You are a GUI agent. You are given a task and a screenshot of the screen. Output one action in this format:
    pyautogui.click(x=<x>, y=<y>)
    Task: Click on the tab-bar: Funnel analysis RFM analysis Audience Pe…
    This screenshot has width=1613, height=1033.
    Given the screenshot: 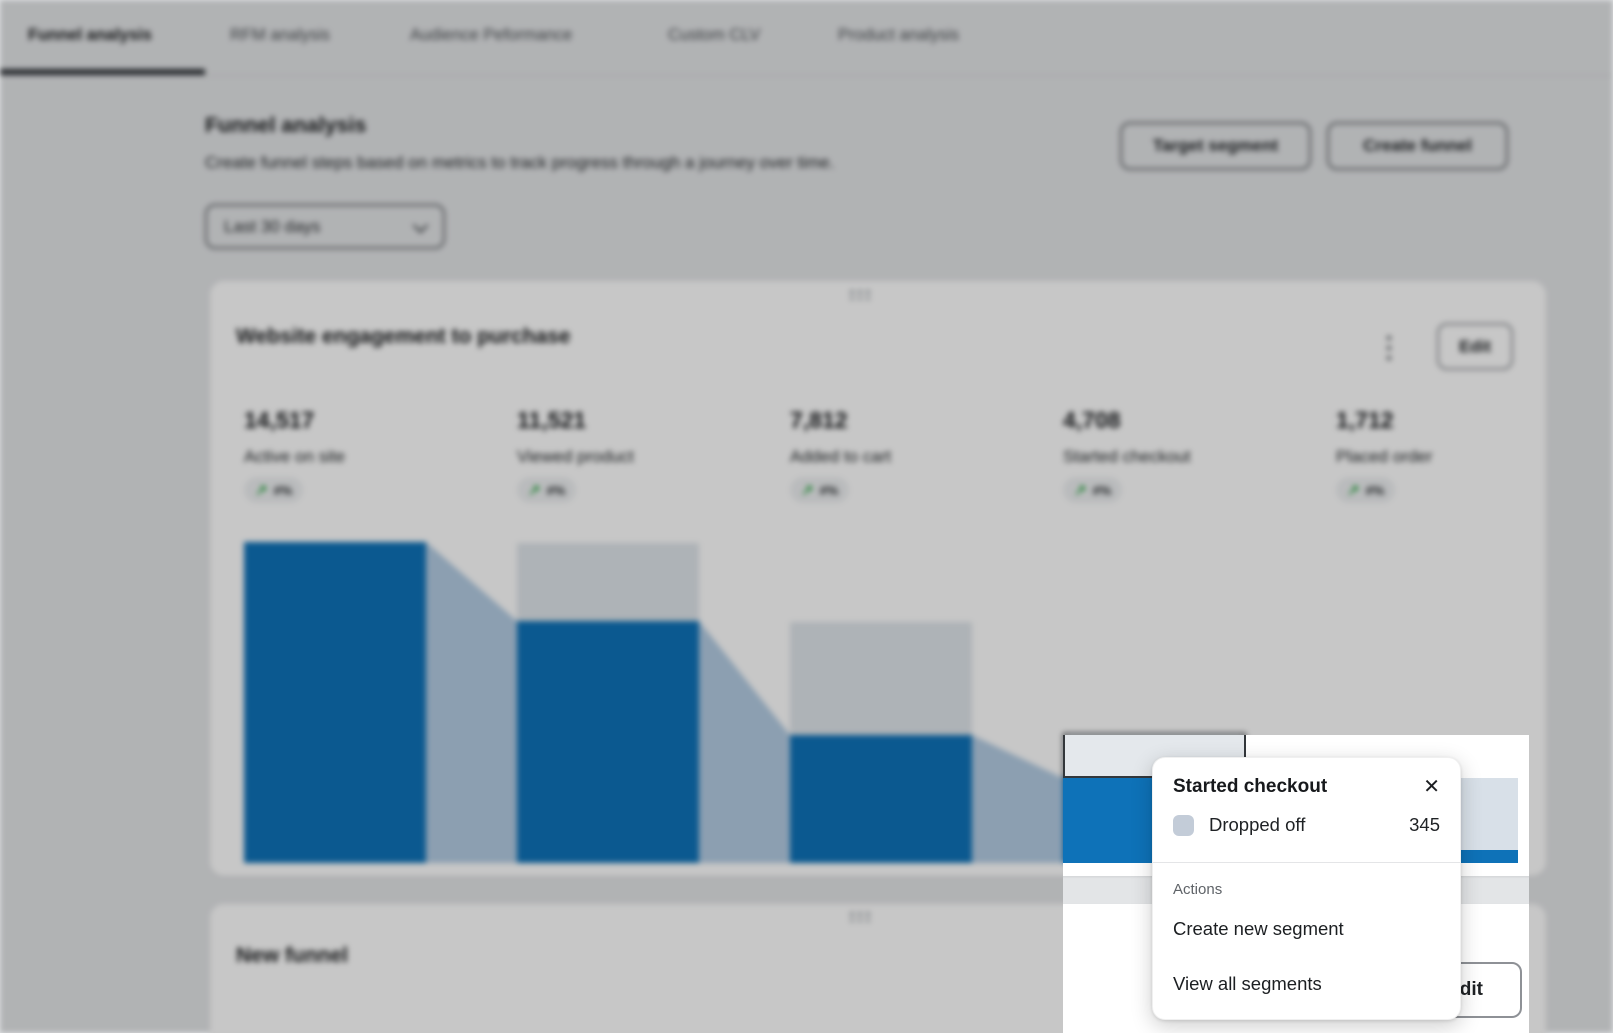 What is the action you would take?
    pyautogui.click(x=806, y=38)
    